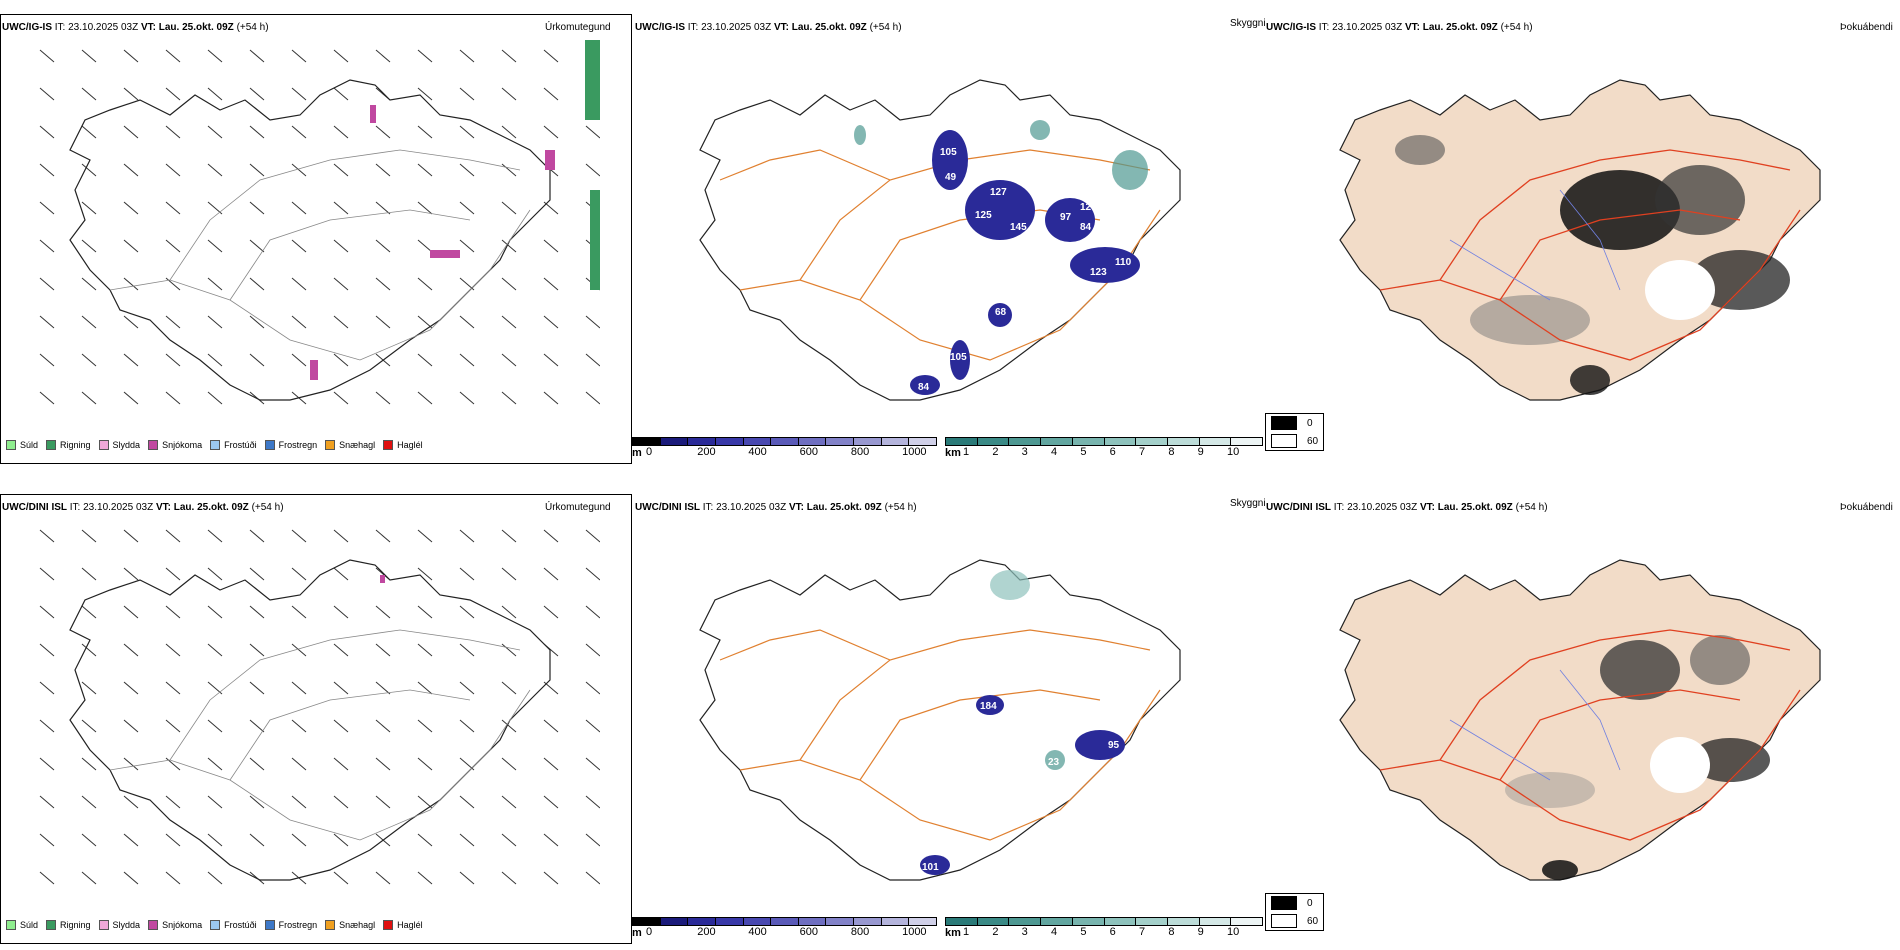 The image size is (1900, 950). I want to click on visibility-value-label: 145, so click(1018, 227).